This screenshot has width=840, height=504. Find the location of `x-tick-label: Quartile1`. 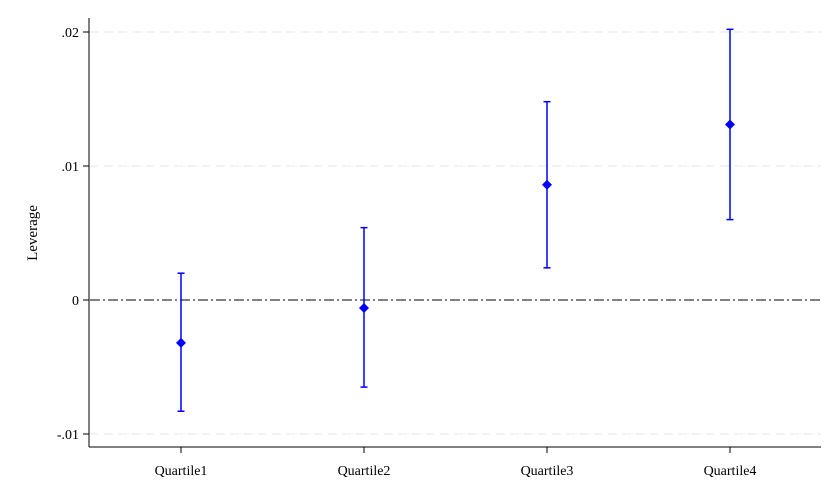

x-tick-label: Quartile1 is located at coordinates (181, 471).